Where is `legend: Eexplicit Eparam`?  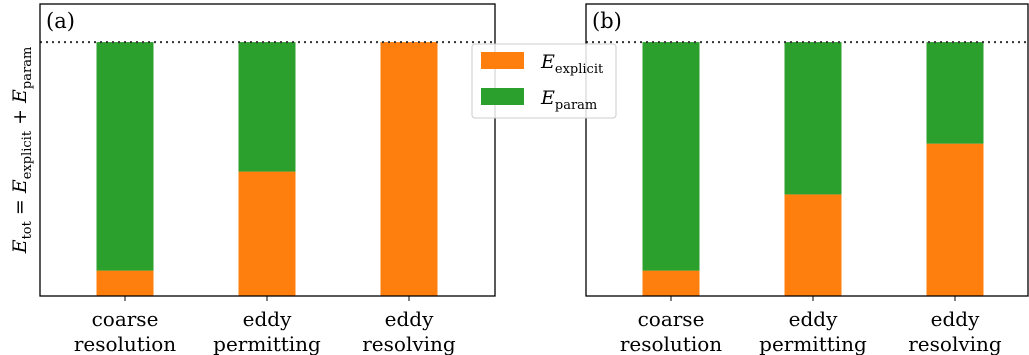 legend: Eexplicit Eparam is located at coordinates (544, 81).